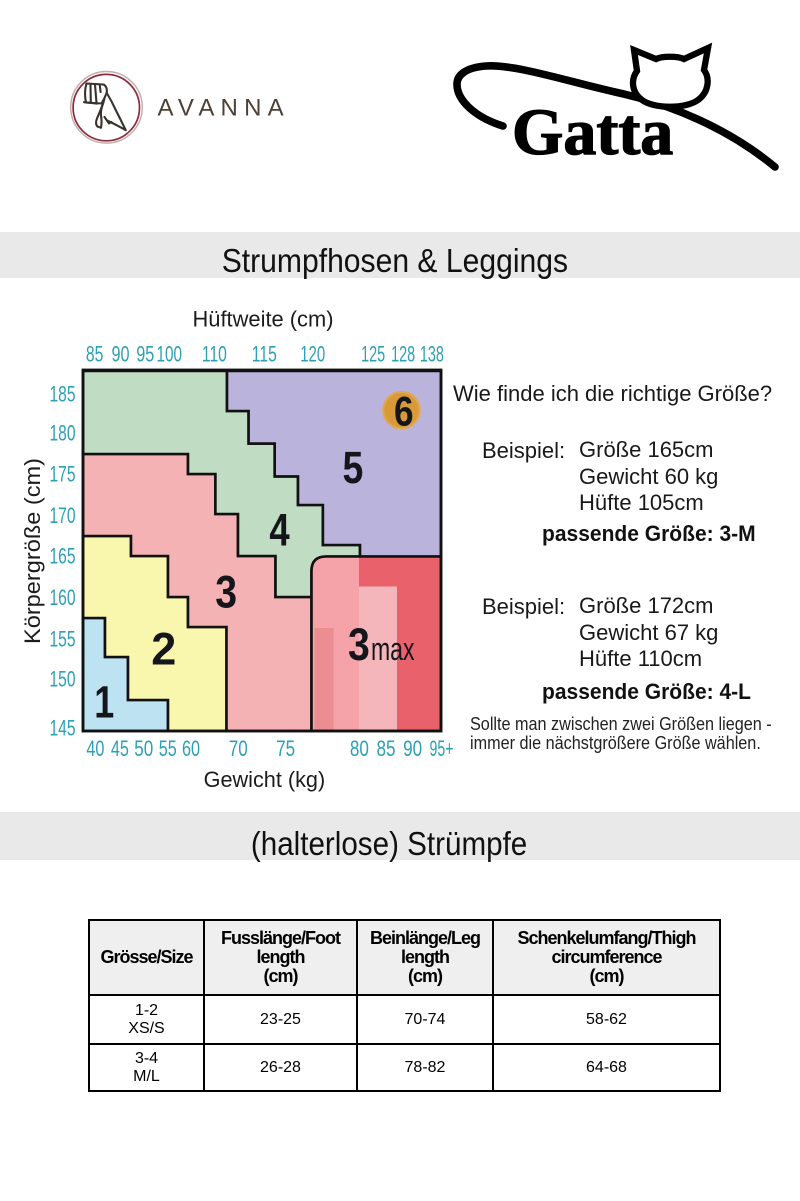  What do you see at coordinates (263, 319) in the screenshot?
I see `svg-text: Hüftweite (cm)` at bounding box center [263, 319].